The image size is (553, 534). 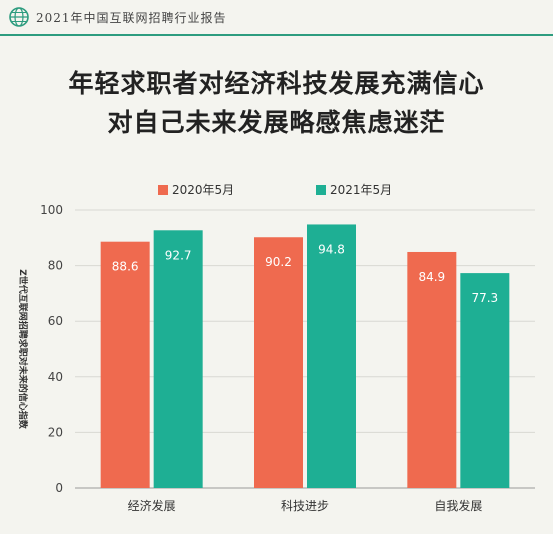 I want to click on y-tick-label: 60, so click(x=55, y=321).